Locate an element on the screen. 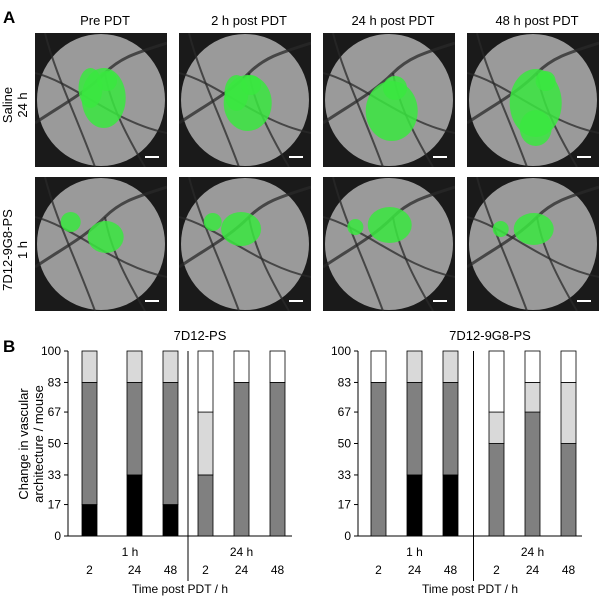 The image size is (601, 599). chart-title-right: 7D12-9G8-PS is located at coordinates (490, 335).